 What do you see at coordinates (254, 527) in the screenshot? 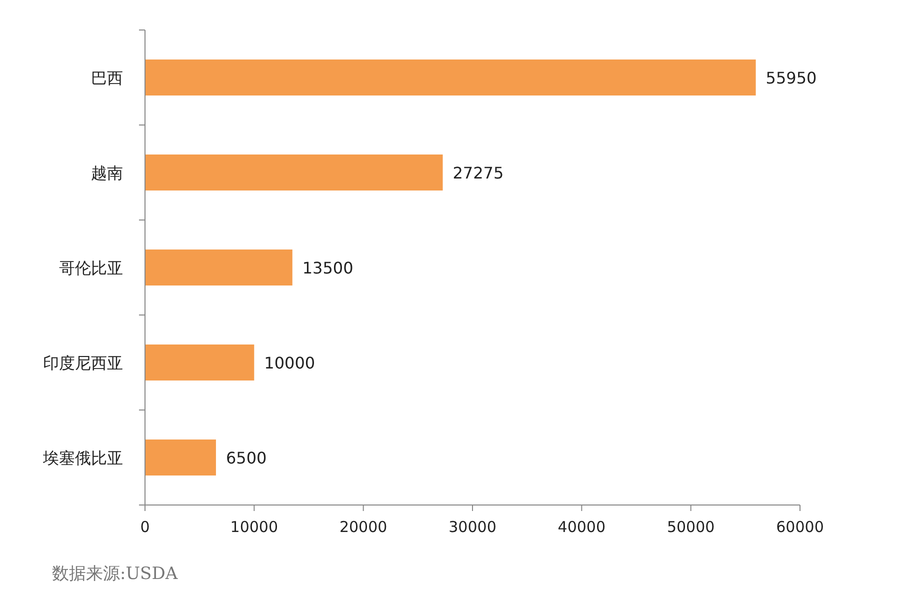
I see `x-tick-label: 10000` at bounding box center [254, 527].